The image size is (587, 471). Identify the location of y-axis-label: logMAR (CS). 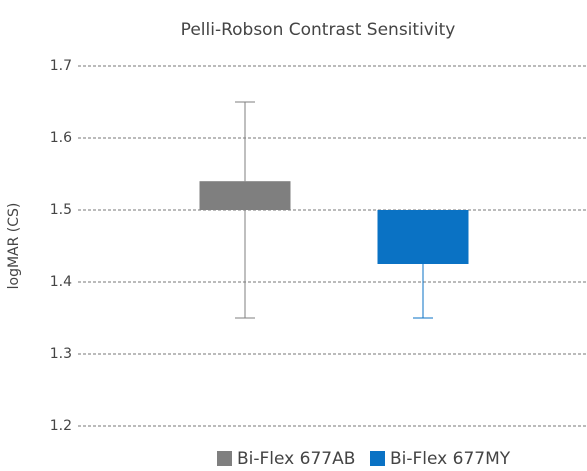
(14, 246).